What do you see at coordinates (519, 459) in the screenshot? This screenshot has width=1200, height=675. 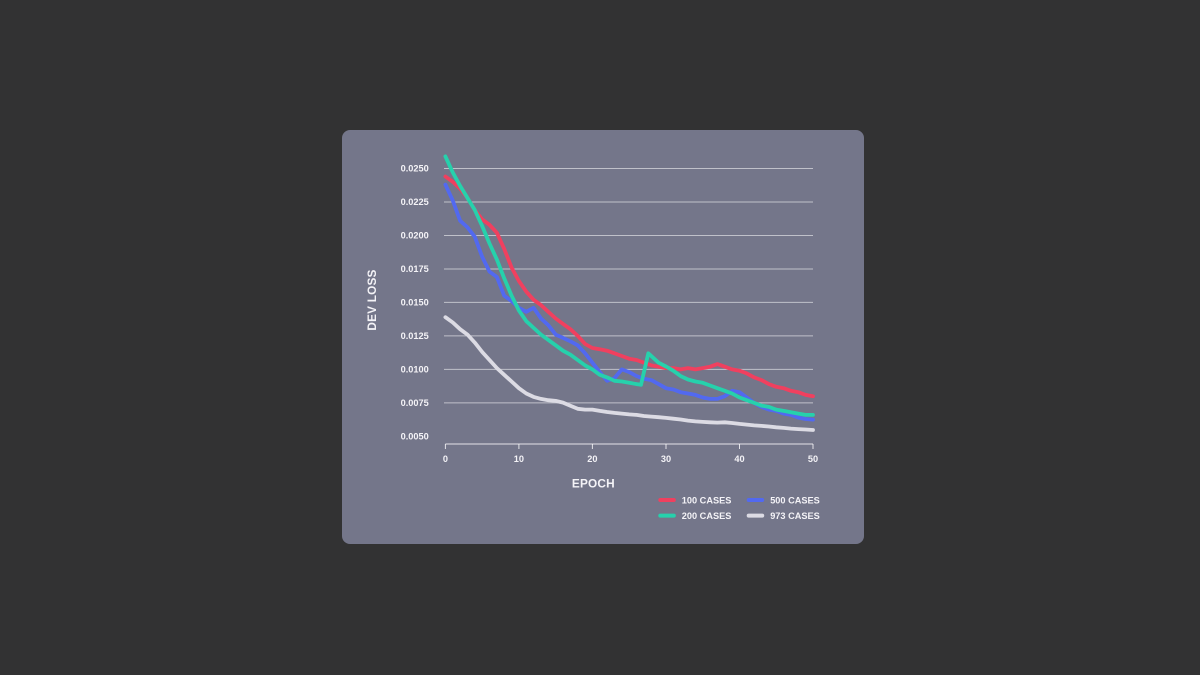 I see `svg-text: 10` at bounding box center [519, 459].